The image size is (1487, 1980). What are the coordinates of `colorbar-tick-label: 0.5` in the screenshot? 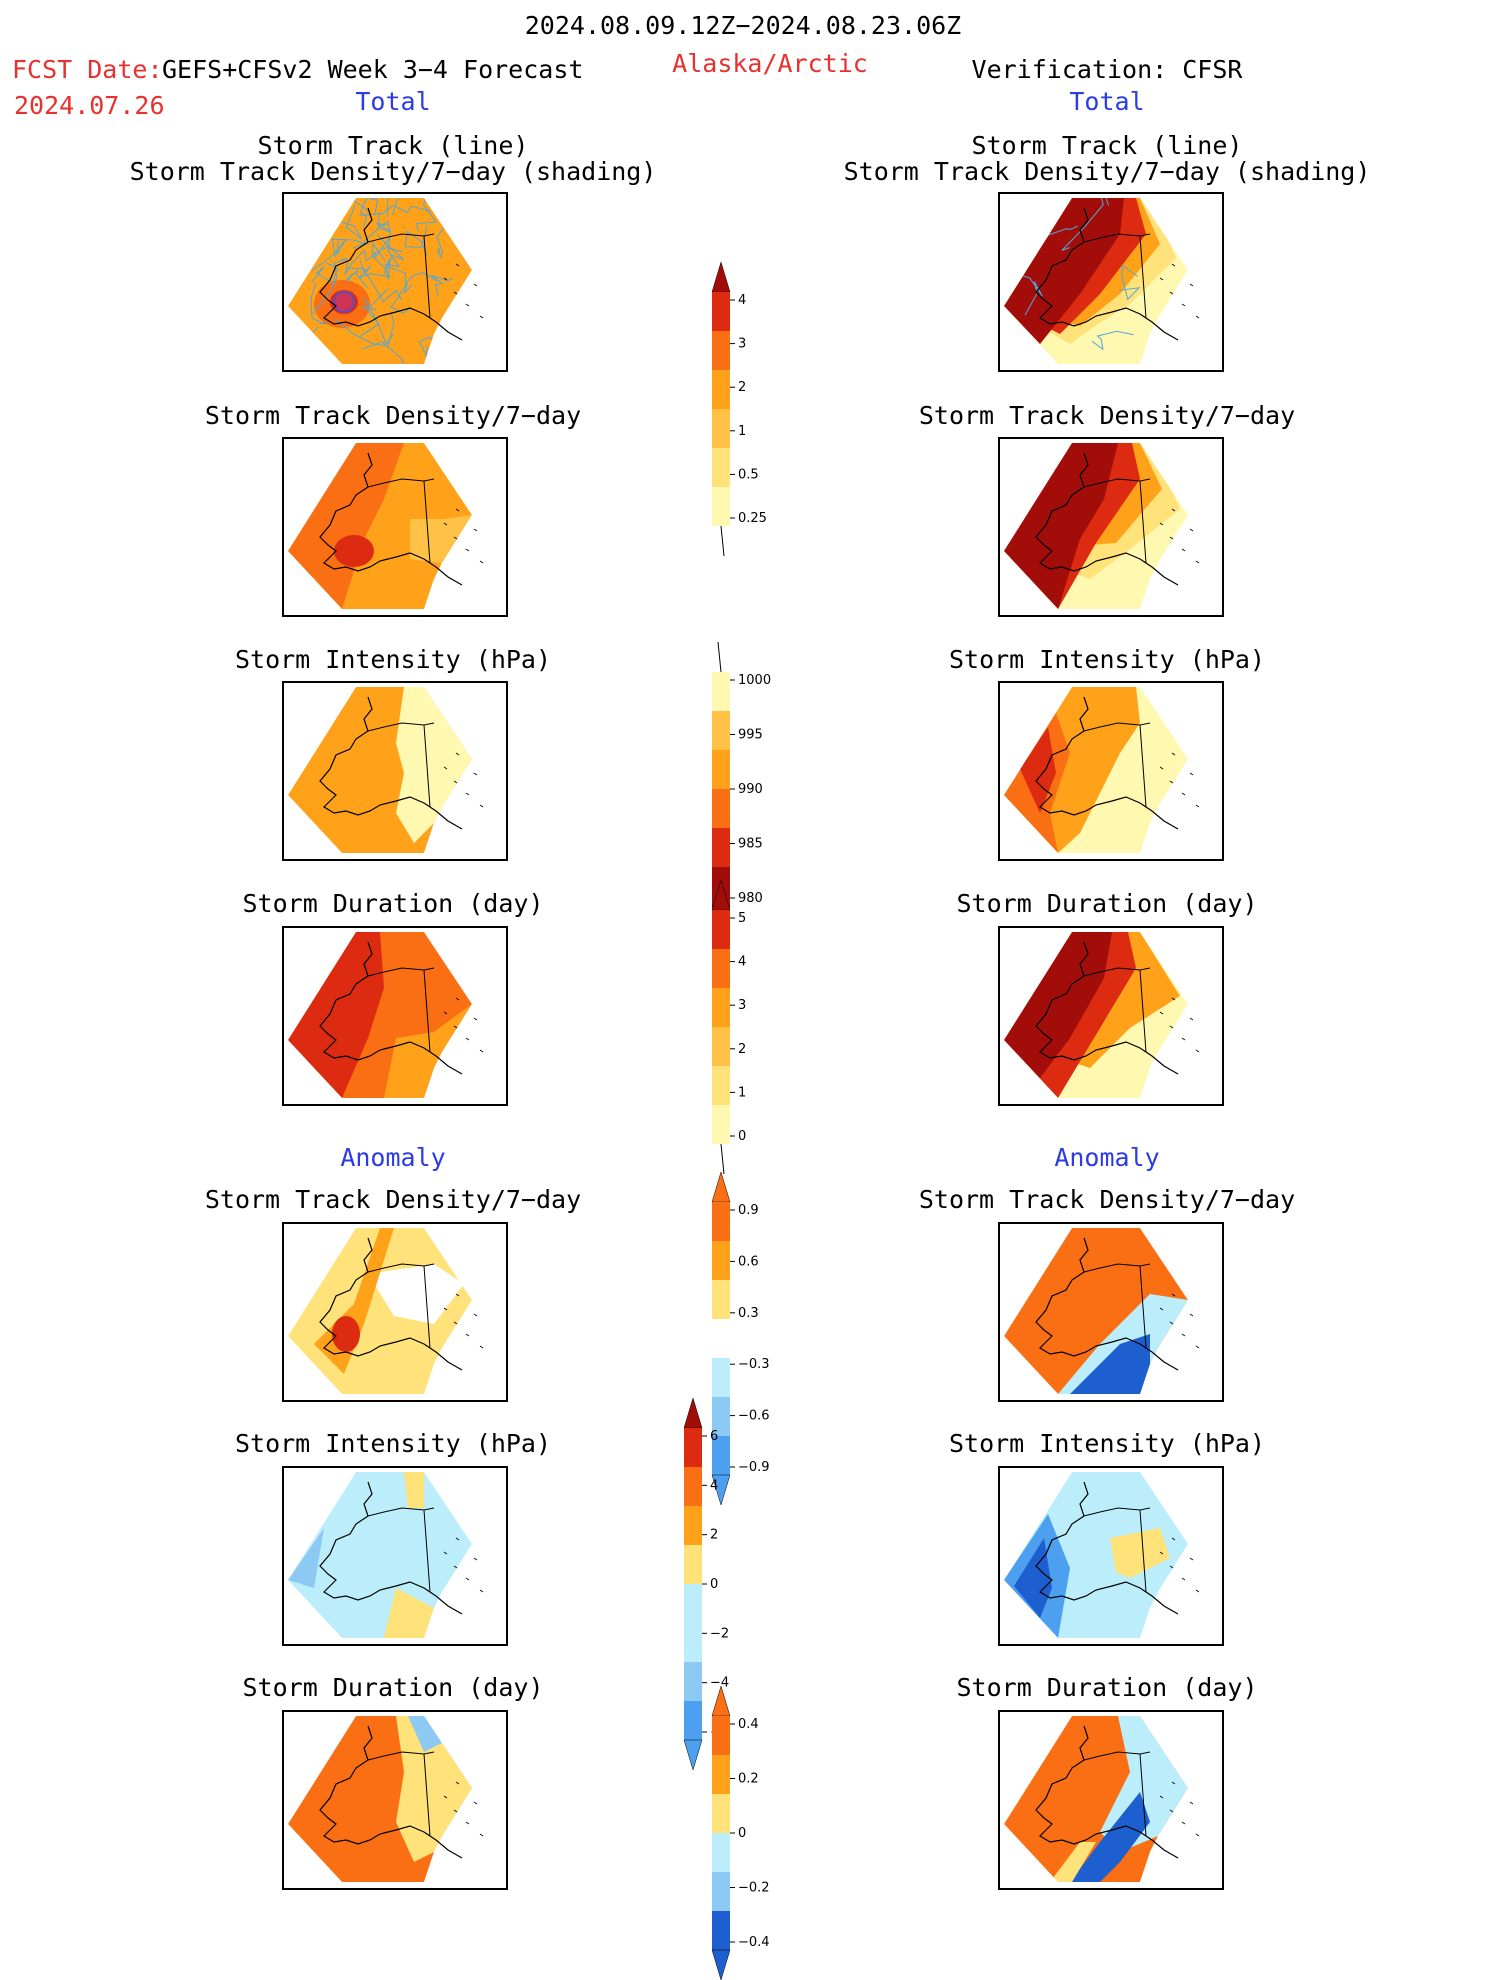 It's located at (748, 474).